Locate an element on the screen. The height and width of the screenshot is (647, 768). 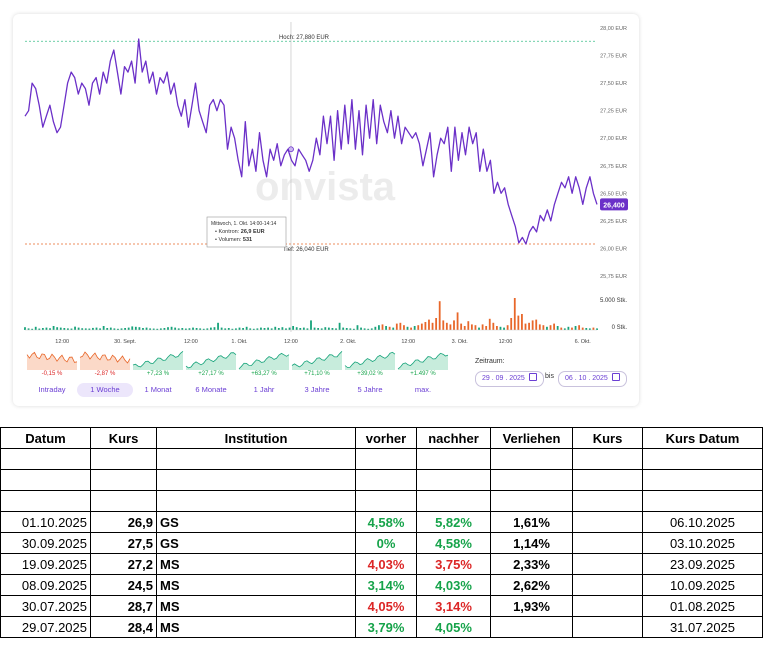
period-button-1-woche: 1 Woche is located at coordinates (105, 390).